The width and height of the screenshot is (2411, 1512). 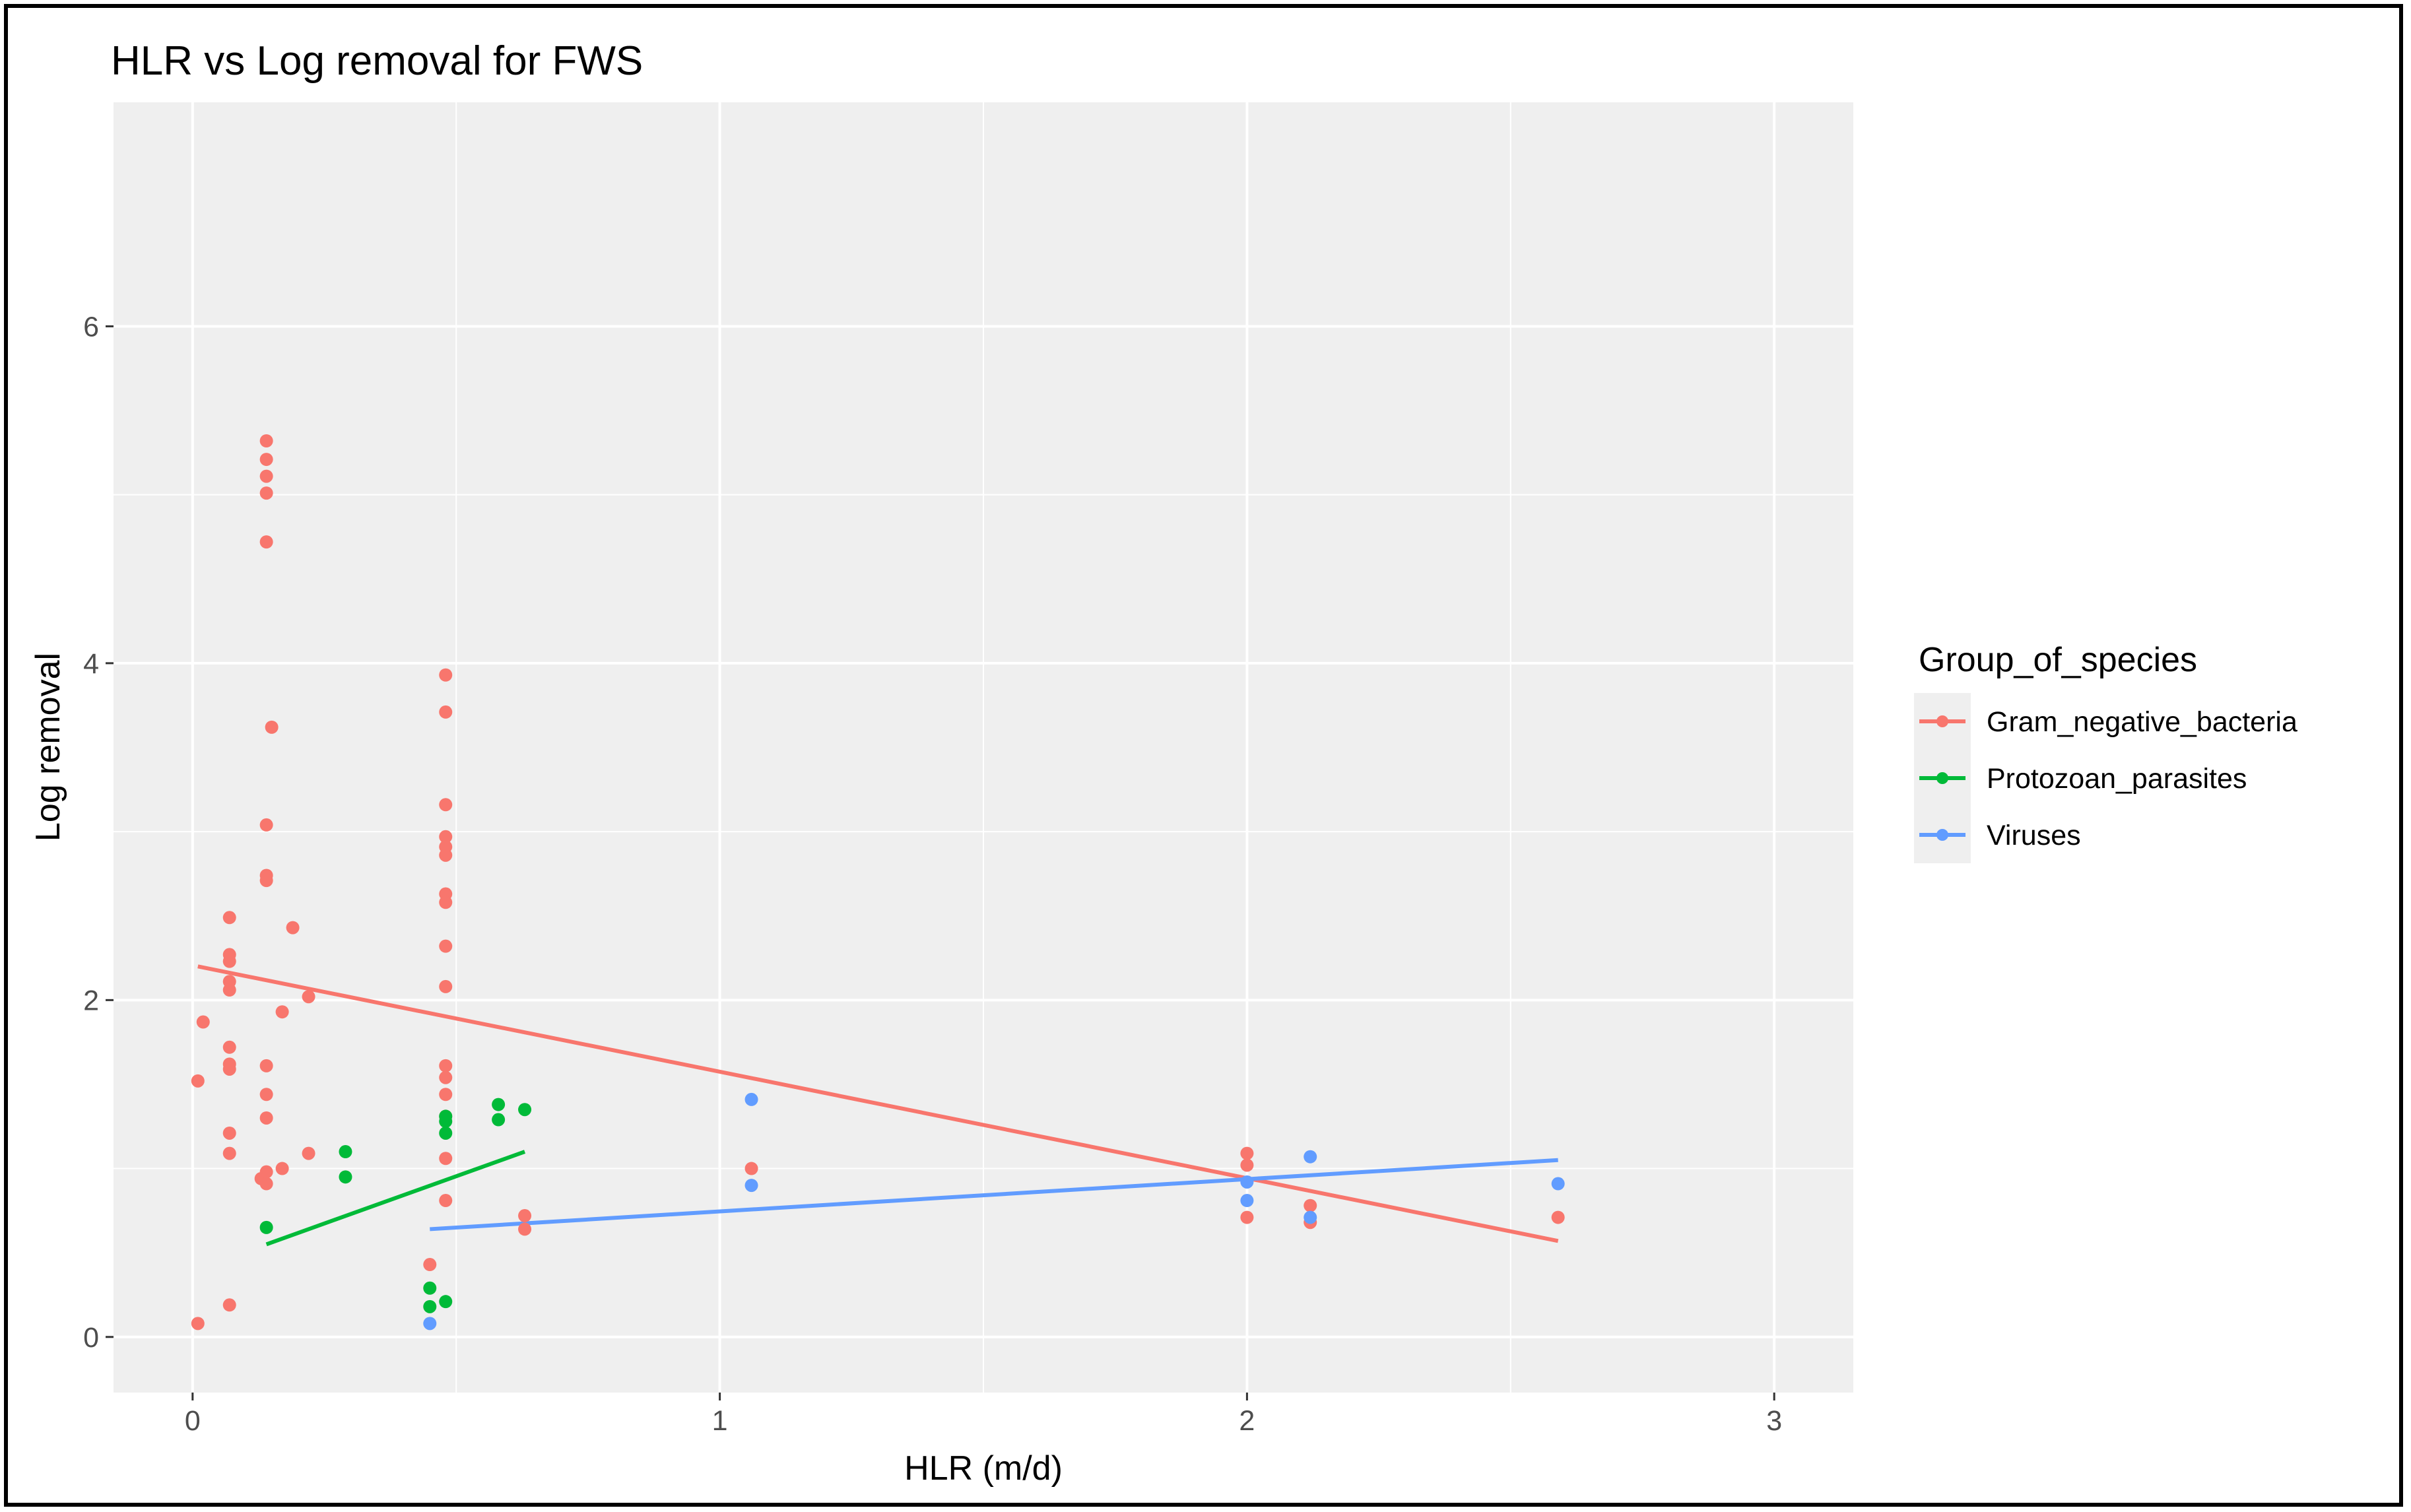 What do you see at coordinates (91, 1338) in the screenshot?
I see `y-tick-label: 0` at bounding box center [91, 1338].